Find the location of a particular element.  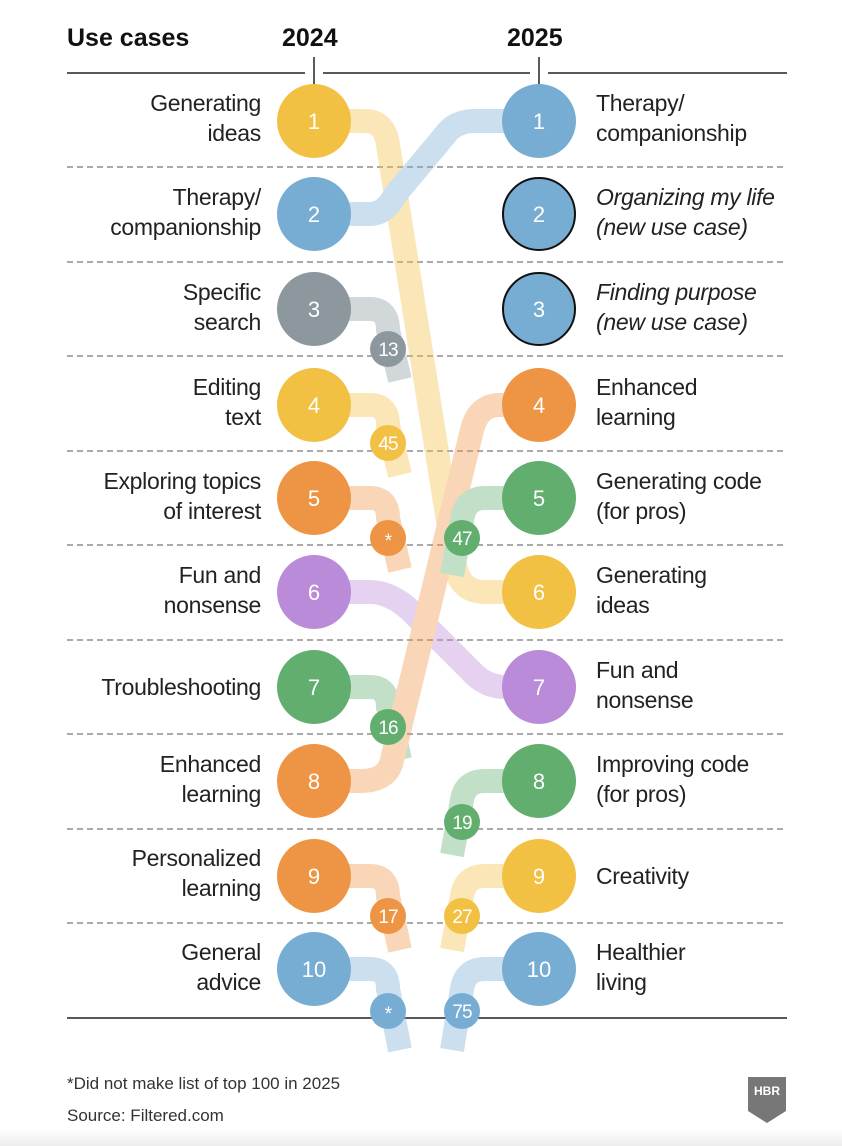

connector-code-pros is located at coordinates (475, 532).